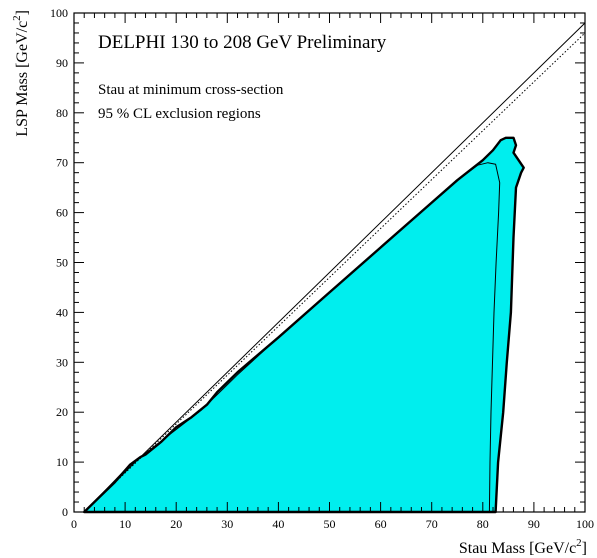 The image size is (597, 558). I want to click on x-tick-label: 70, so click(432, 524).